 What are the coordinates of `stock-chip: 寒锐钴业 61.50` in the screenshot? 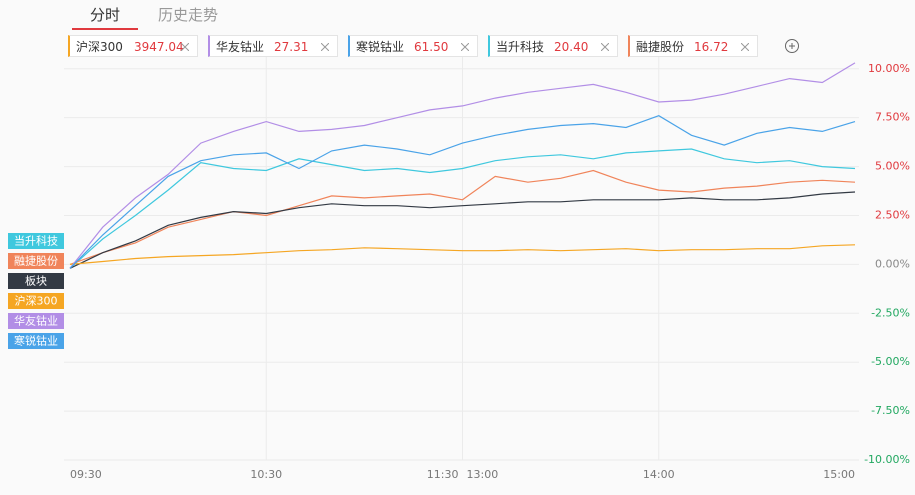 It's located at (413, 46).